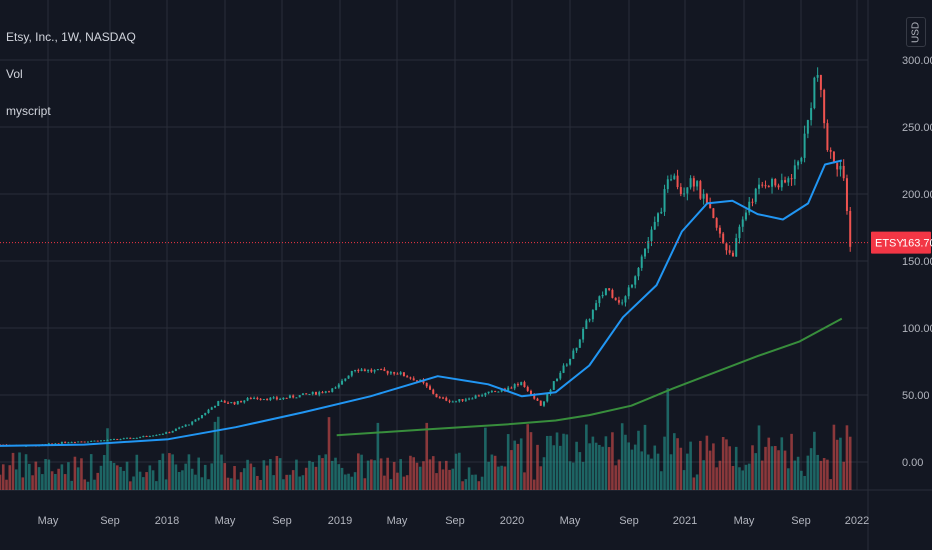 The height and width of the screenshot is (550, 932). Describe the element at coordinates (167, 521) in the screenshot. I see `x-tick-label: 2018` at that location.